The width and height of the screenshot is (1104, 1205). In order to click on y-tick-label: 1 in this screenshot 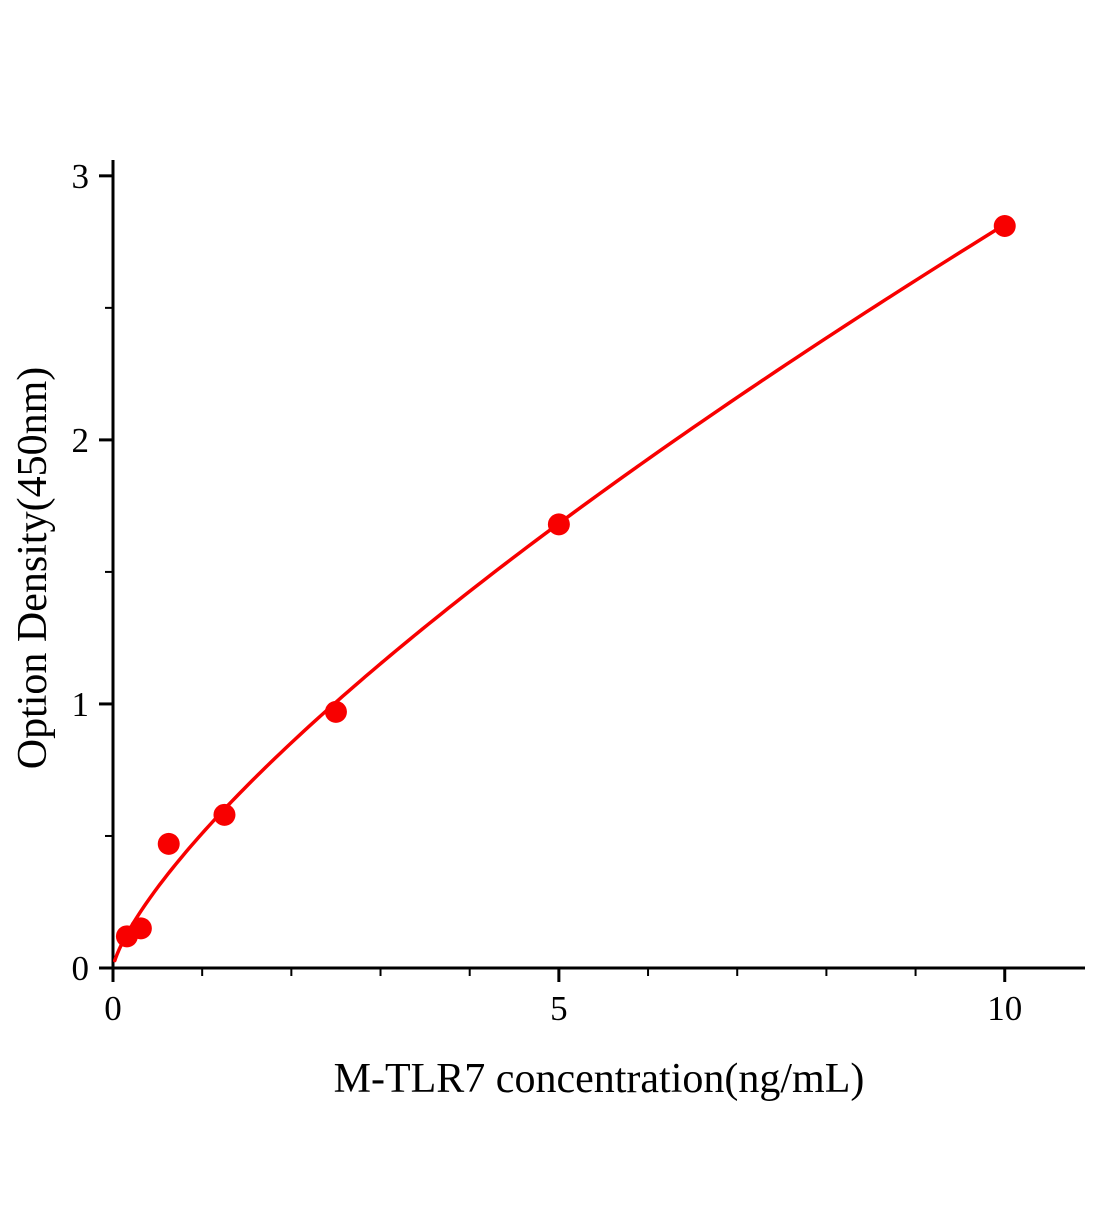, I will do `click(81, 704)`.